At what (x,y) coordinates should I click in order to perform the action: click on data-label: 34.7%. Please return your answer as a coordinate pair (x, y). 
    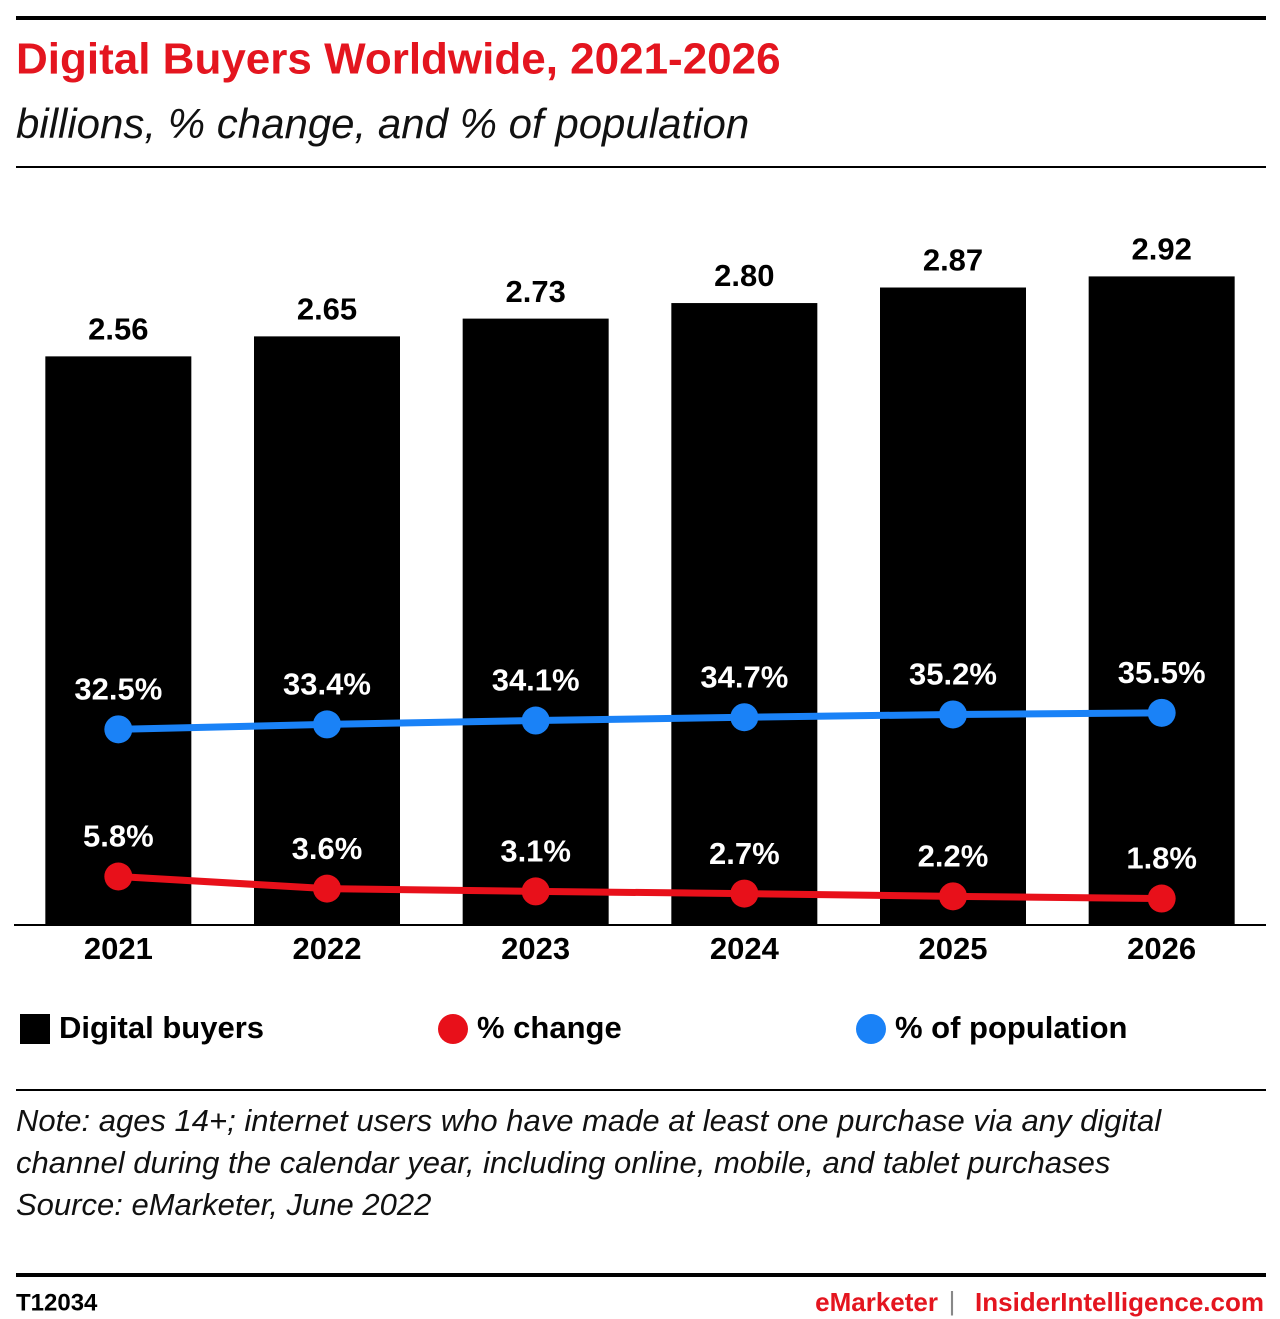
    Looking at the image, I should click on (744, 676).